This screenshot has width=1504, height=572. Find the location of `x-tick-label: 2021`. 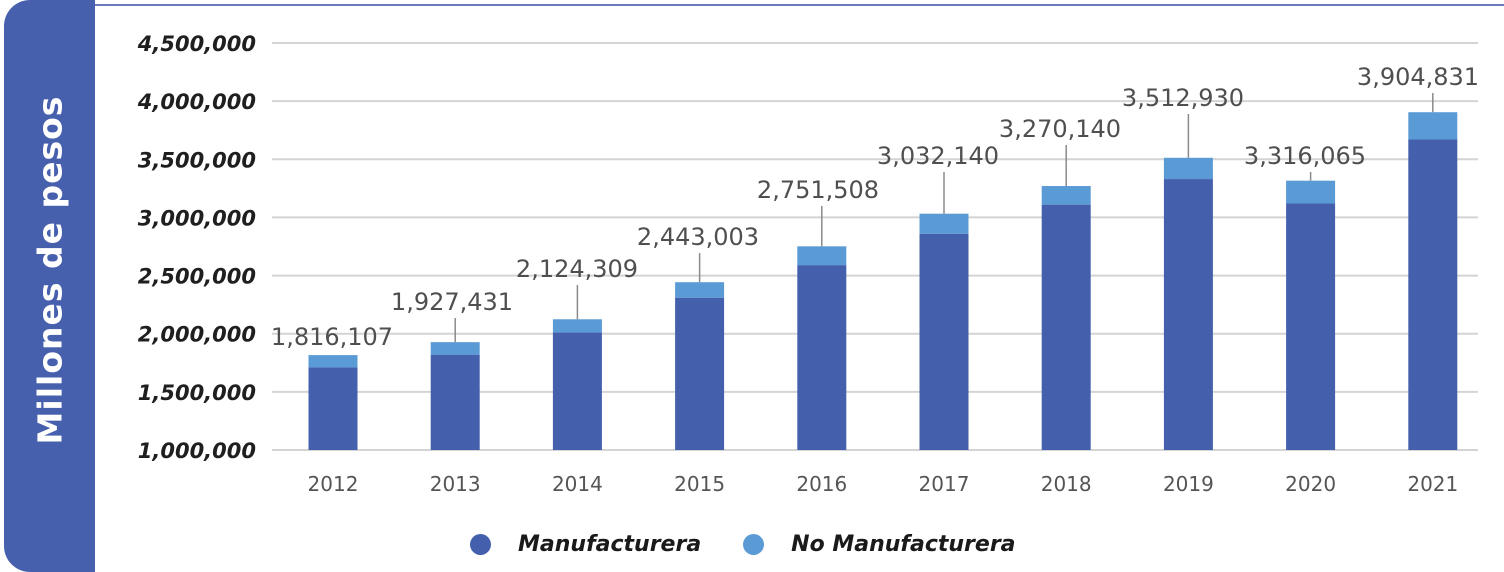

x-tick-label: 2021 is located at coordinates (1432, 484).